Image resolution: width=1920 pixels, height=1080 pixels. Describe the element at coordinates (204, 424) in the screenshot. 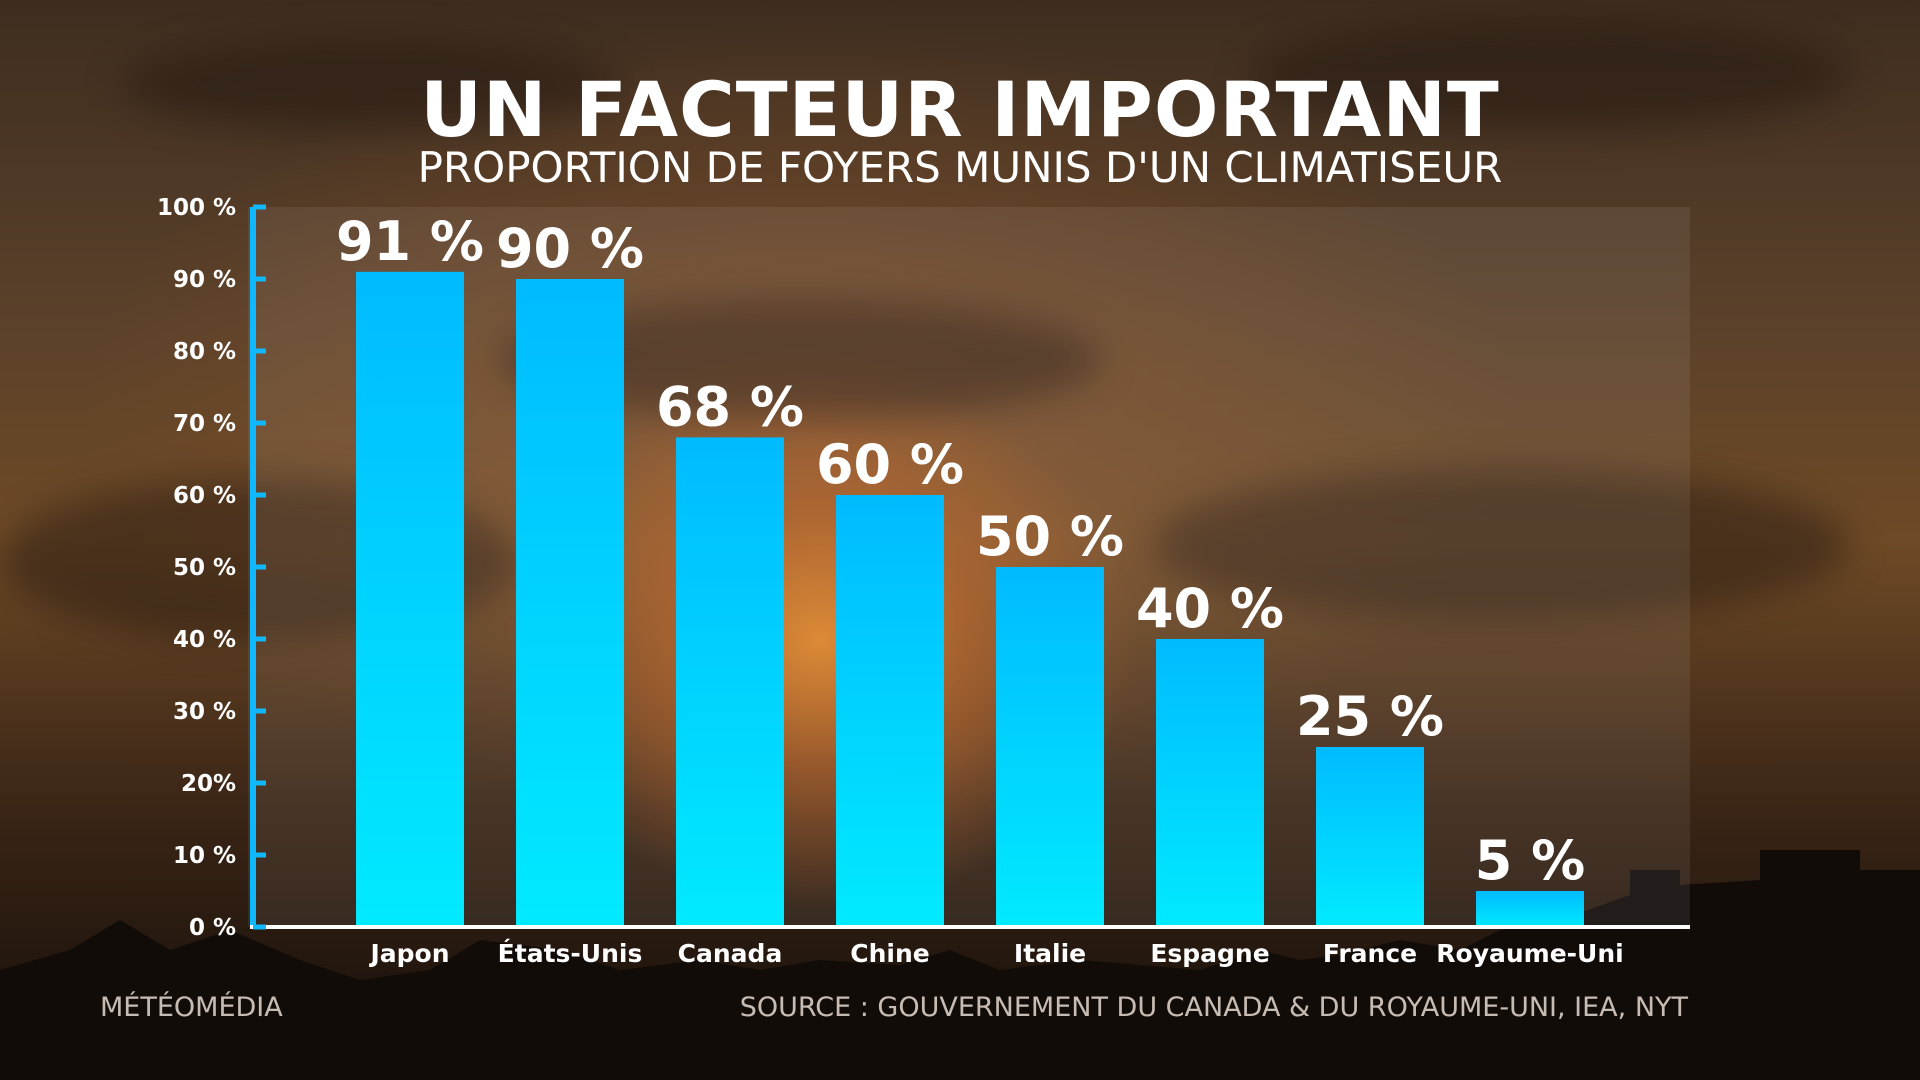

I see `y-tick-label: 70 %` at that location.